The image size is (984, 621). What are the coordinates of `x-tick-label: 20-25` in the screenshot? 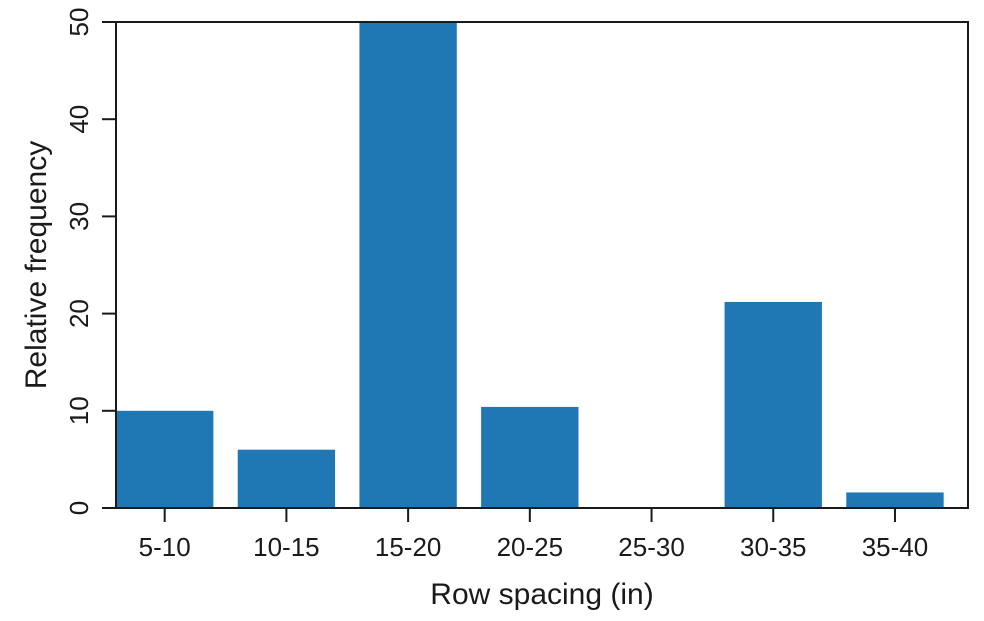 It's located at (530, 547).